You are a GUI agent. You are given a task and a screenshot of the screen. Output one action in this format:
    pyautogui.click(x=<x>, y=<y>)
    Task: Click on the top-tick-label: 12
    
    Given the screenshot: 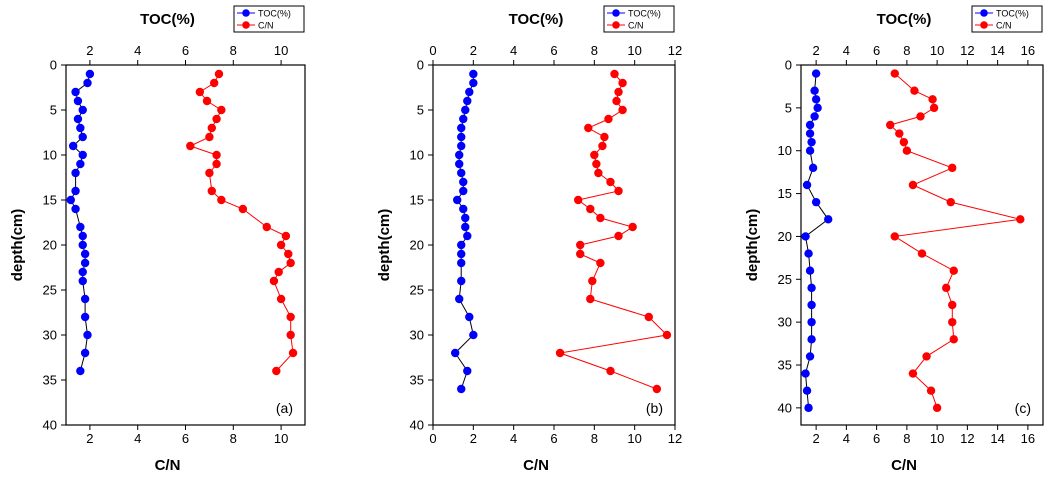 What is the action you would take?
    pyautogui.click(x=967, y=50)
    